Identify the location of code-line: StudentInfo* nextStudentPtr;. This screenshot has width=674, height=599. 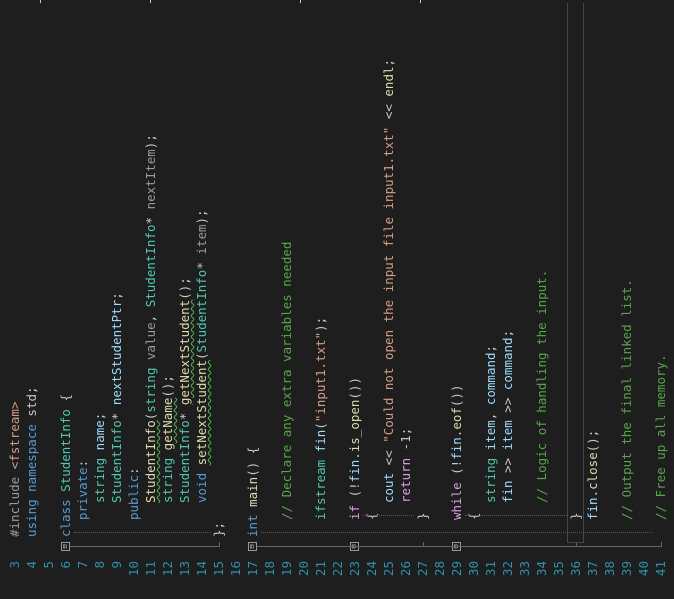
(116, 397).